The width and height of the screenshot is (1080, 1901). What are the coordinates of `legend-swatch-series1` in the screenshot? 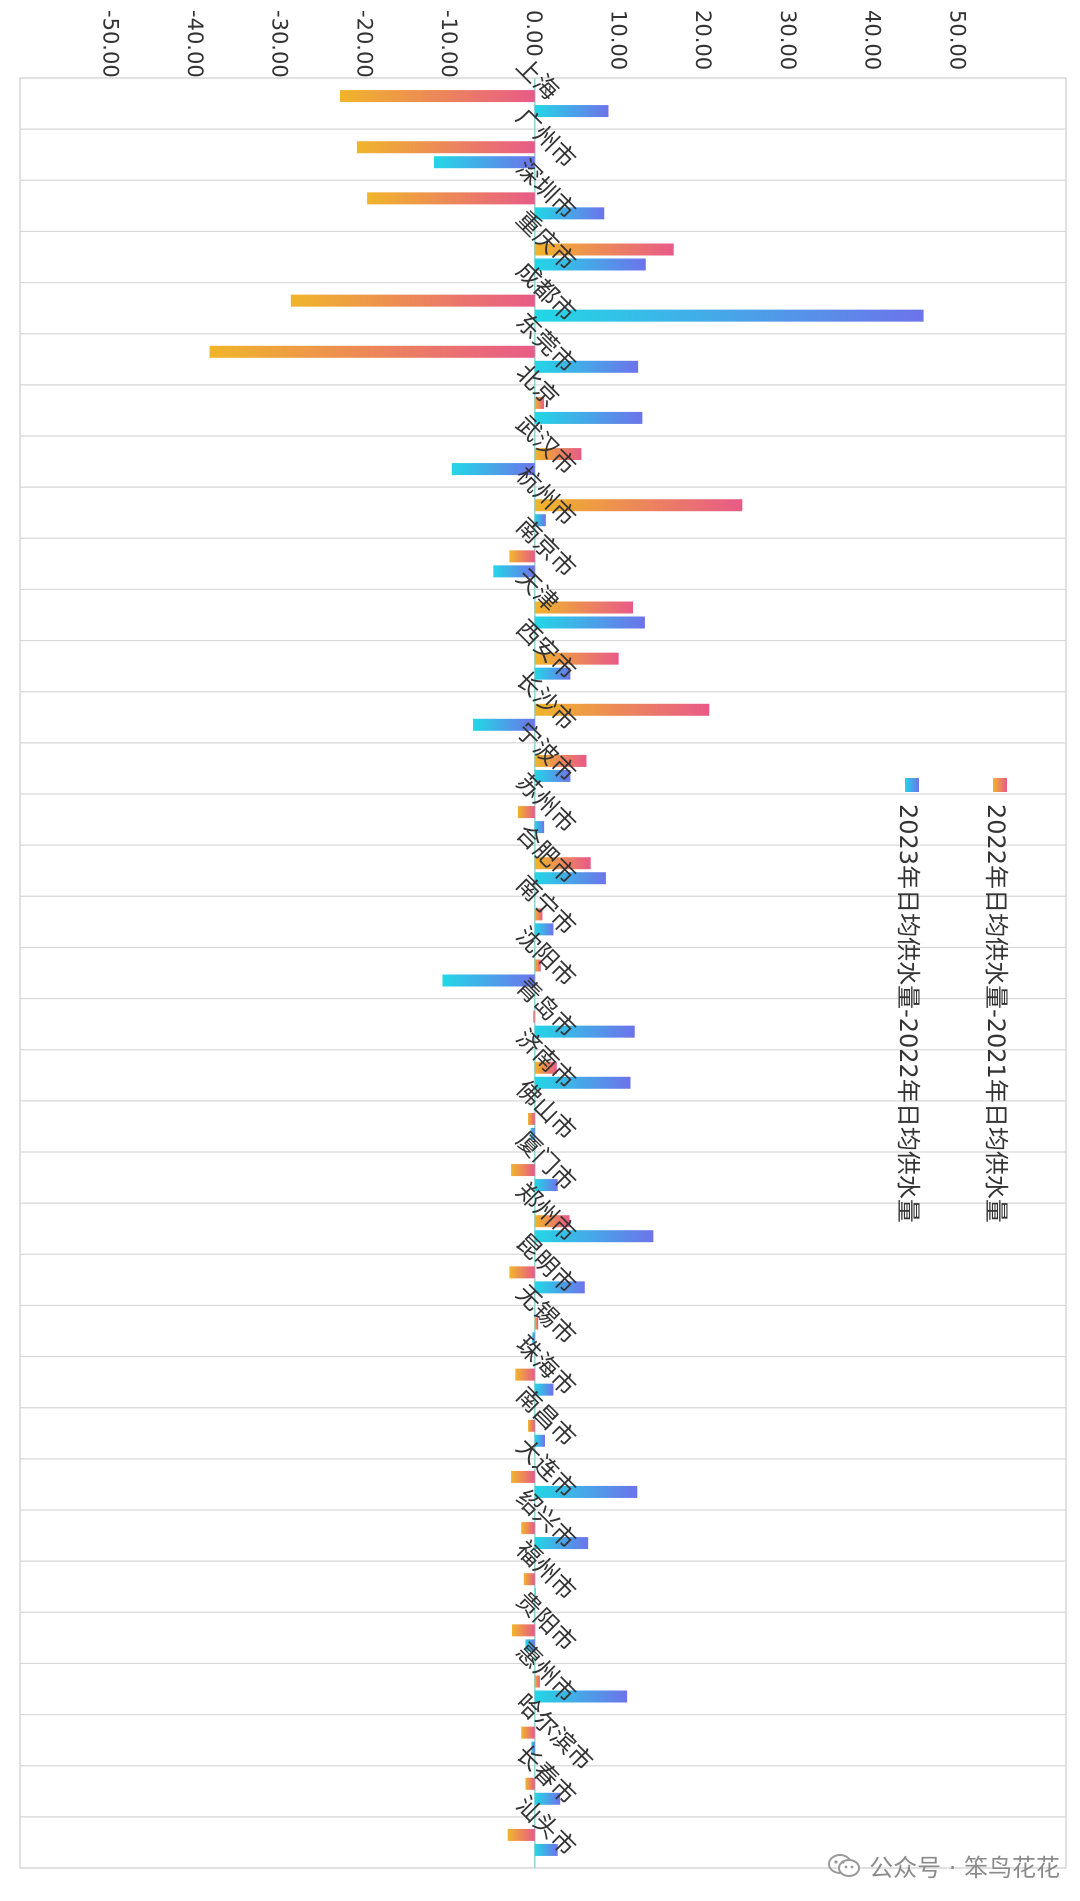 It's located at (1000, 785).